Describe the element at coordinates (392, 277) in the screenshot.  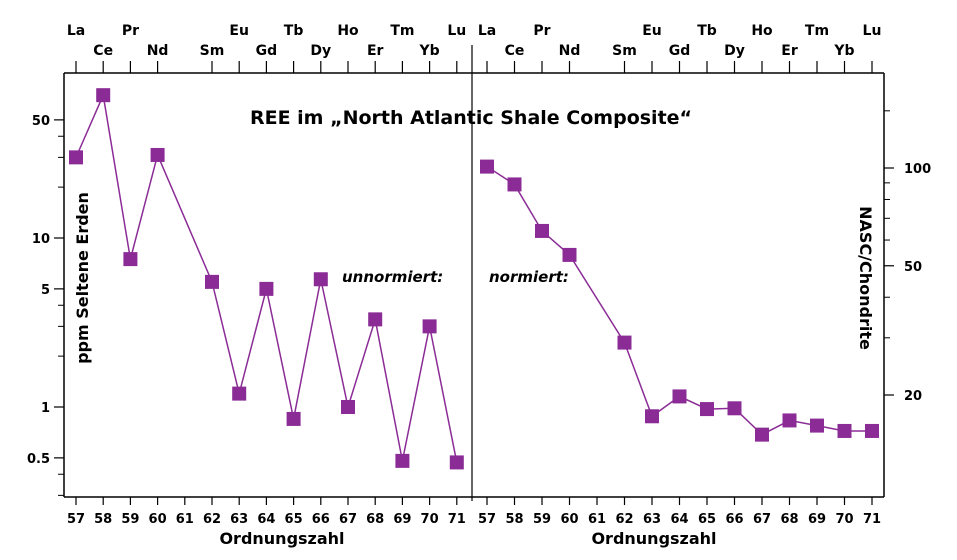
I see `panel-annotation: unnormiert:` at that location.